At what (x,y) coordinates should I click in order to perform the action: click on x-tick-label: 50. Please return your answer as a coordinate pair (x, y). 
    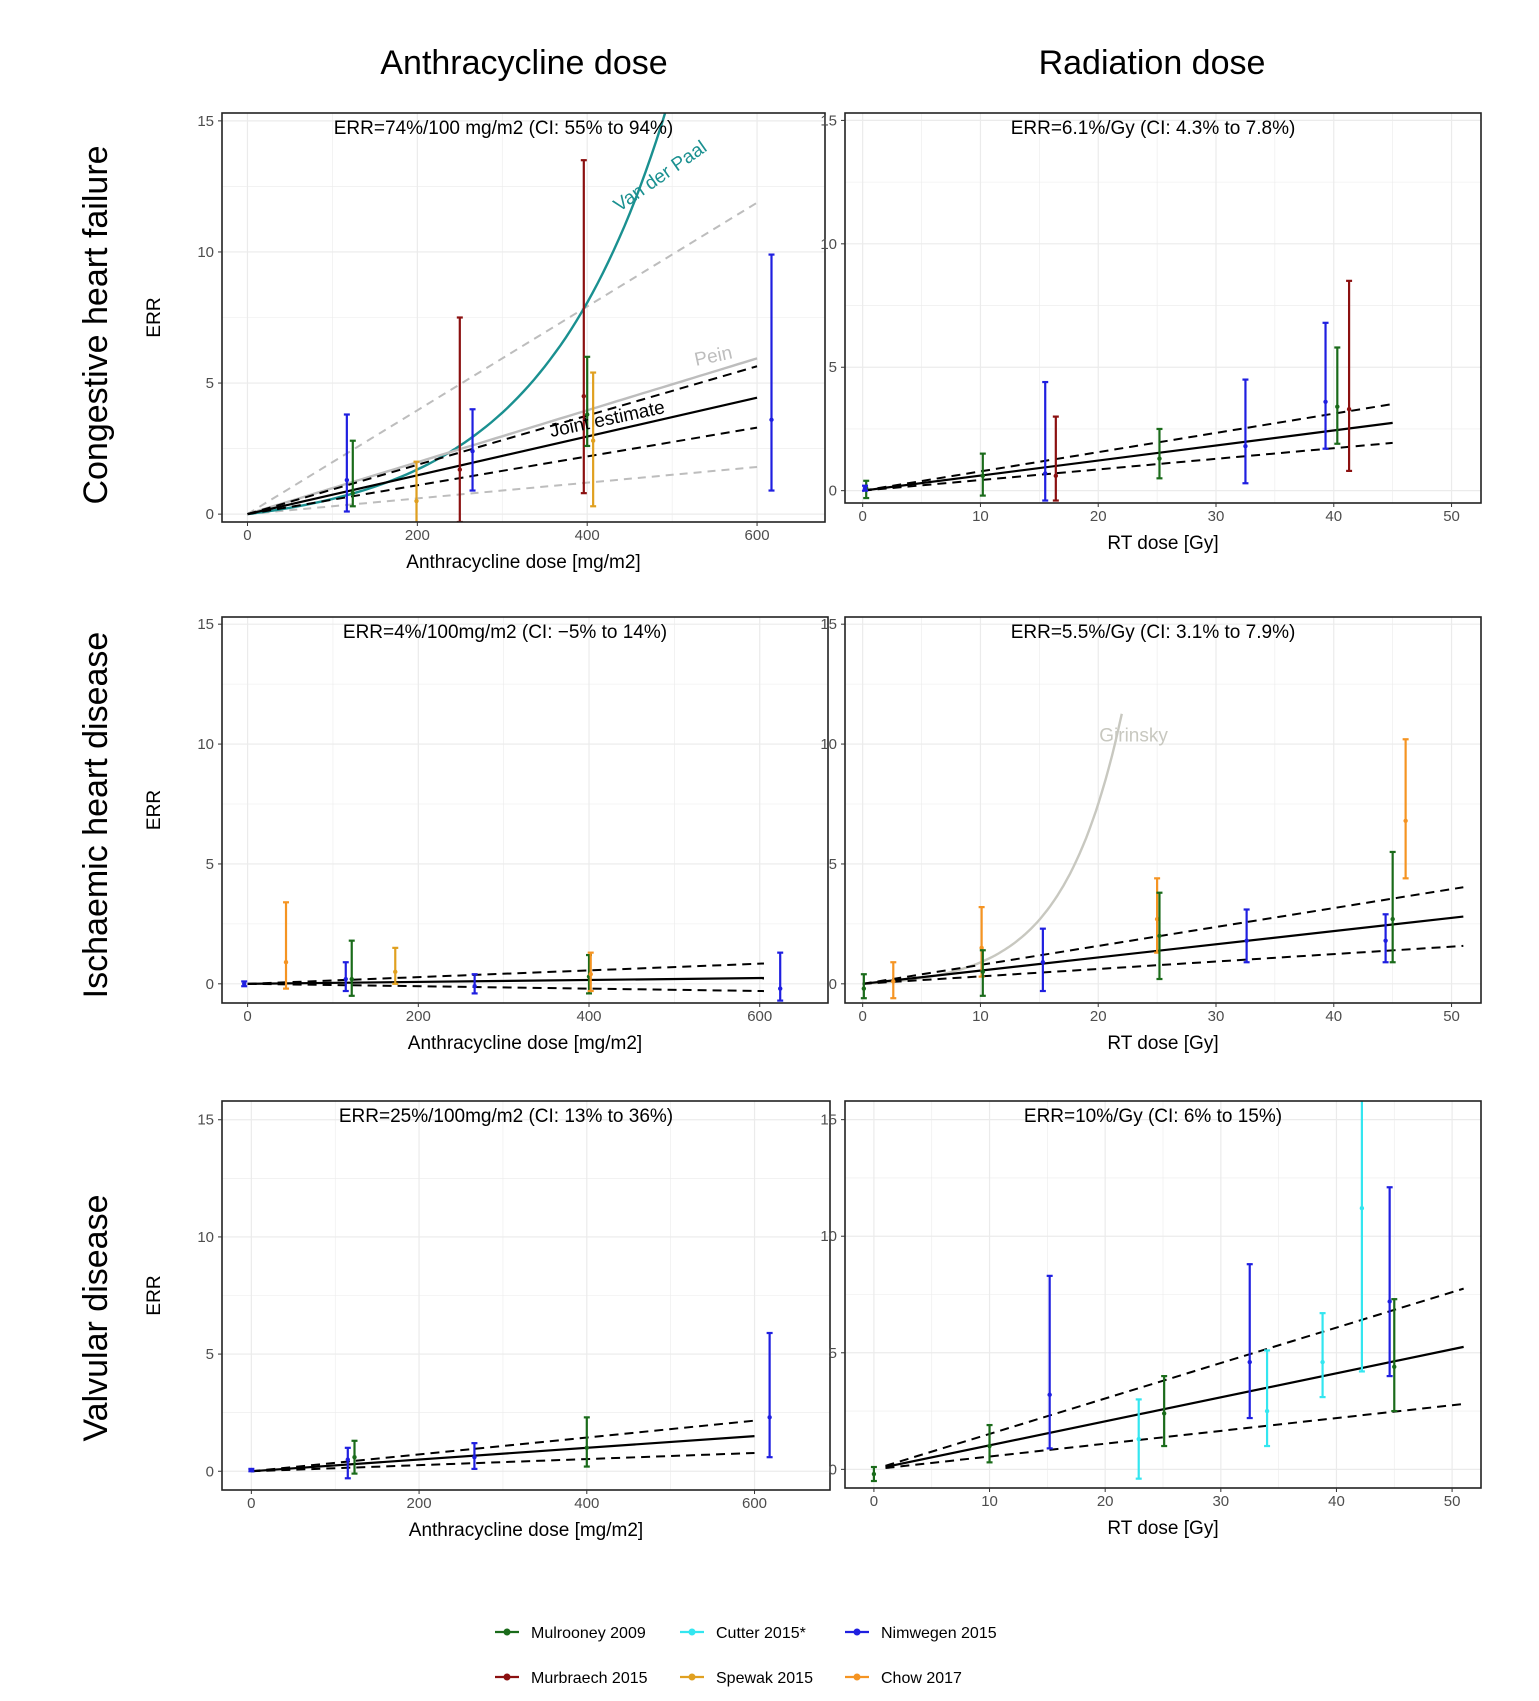
    Looking at the image, I should click on (1451, 516).